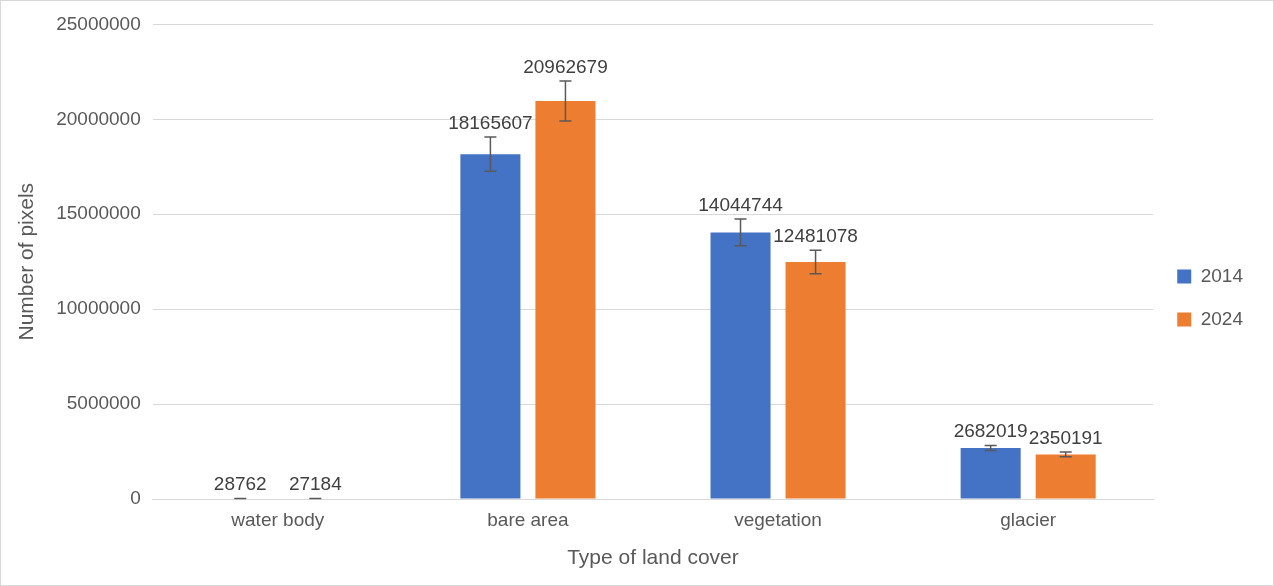 The image size is (1274, 586). I want to click on x-tick-label: water body, so click(277, 519).